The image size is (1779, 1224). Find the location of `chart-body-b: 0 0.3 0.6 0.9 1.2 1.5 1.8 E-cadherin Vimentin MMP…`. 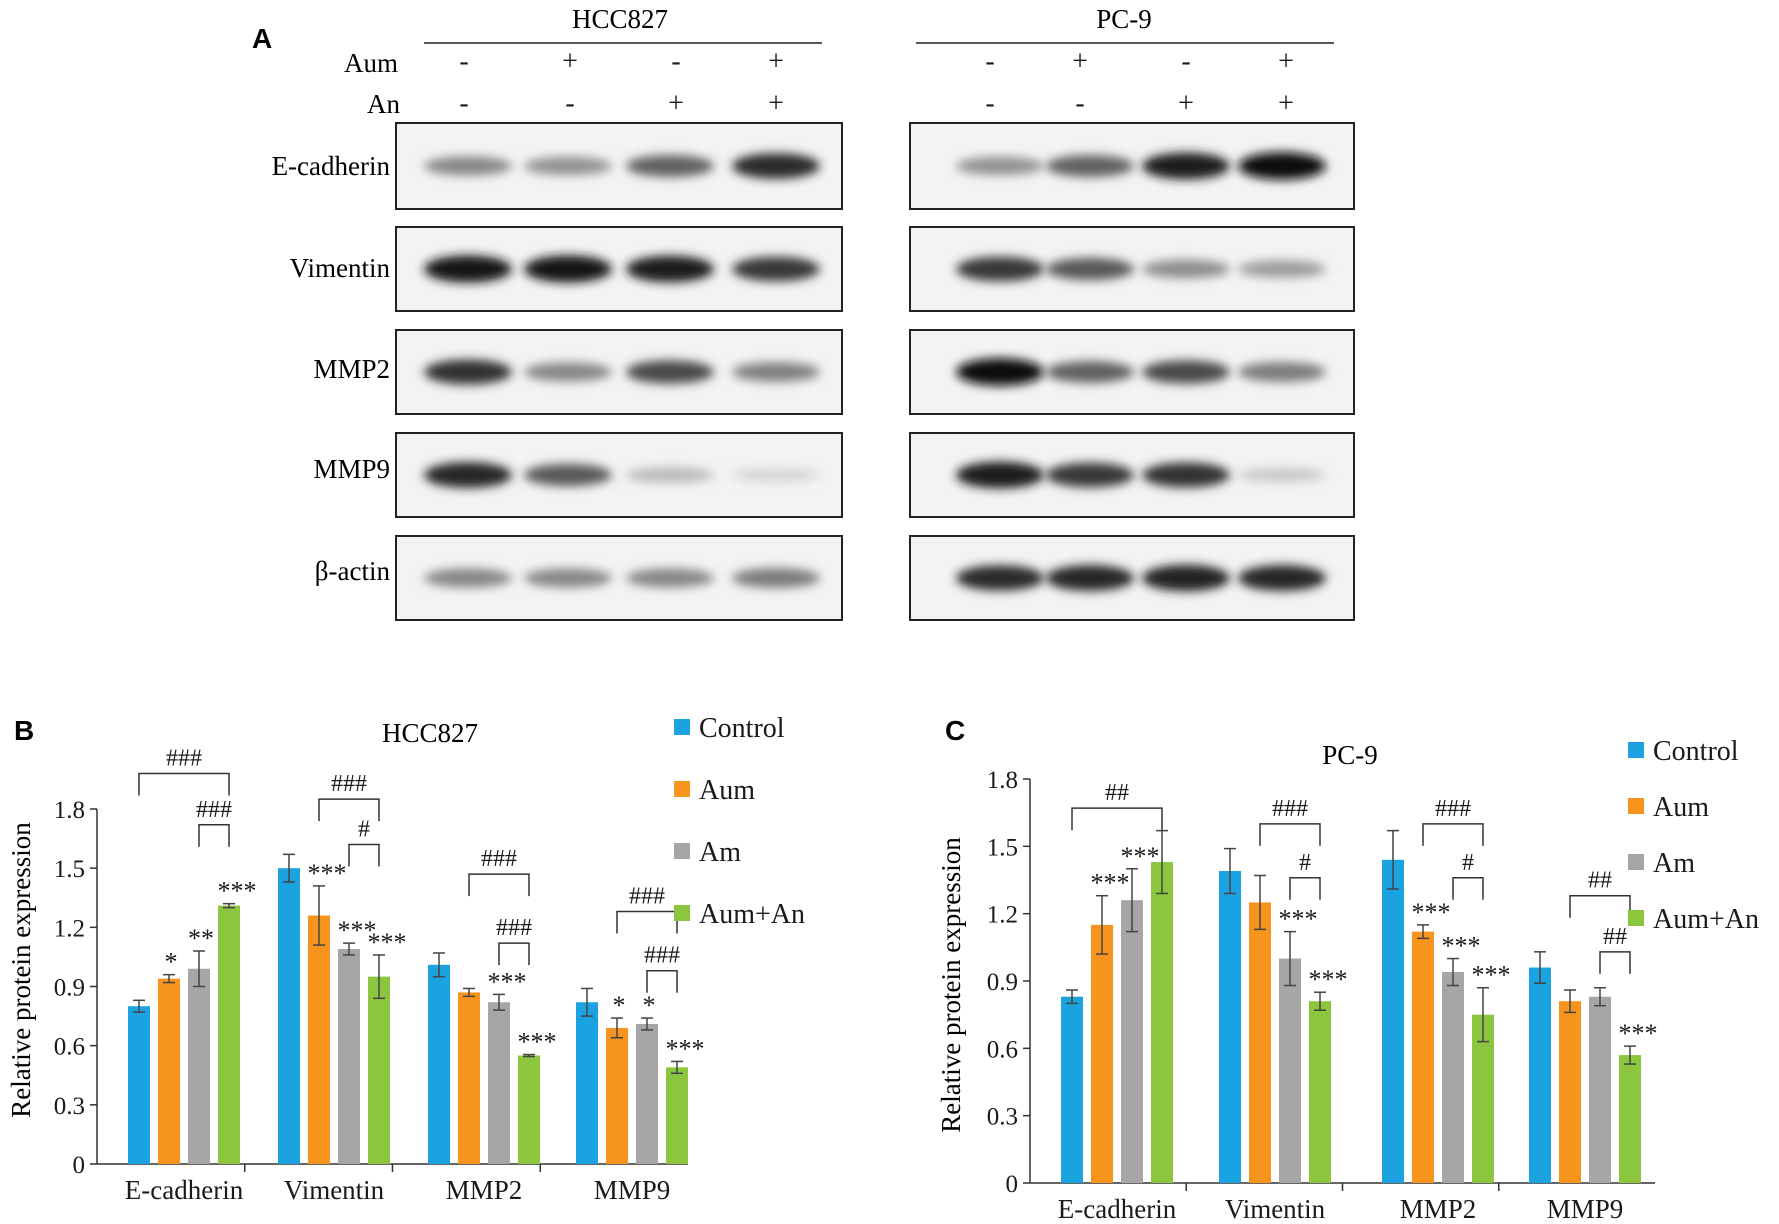

chart-body-b: 0 0.3 0.6 0.9 1.2 1.5 1.8 E-cadherin Vimentin MMP… is located at coordinates (379, 976).